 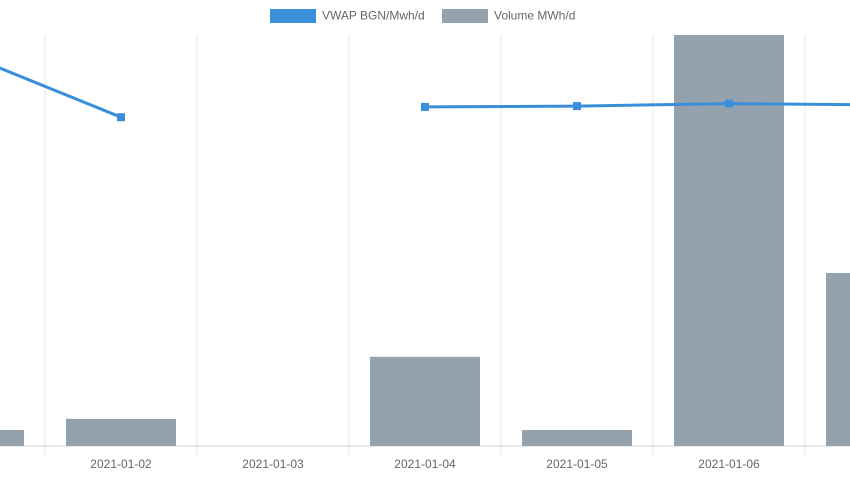 I want to click on x-tick-label: 2021-01-04, so click(x=425, y=464).